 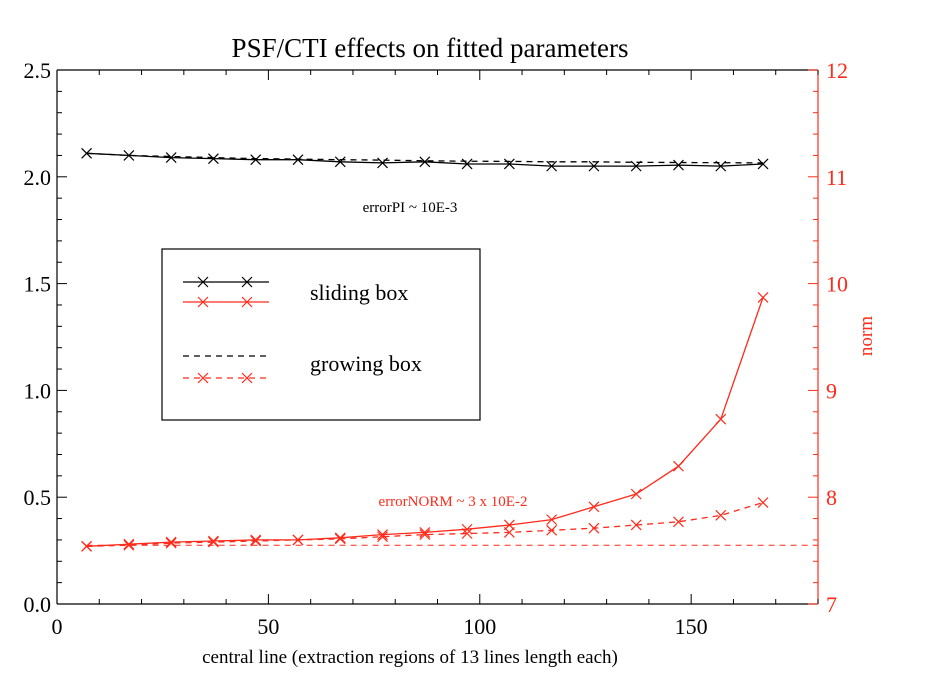 I want to click on series-markers-sliding-box-left, so click(x=425, y=159).